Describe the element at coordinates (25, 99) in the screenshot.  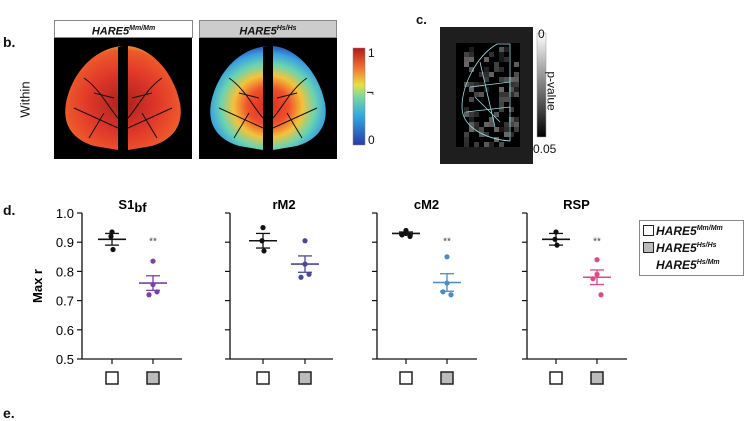
I see `row-label-within: Within` at that location.